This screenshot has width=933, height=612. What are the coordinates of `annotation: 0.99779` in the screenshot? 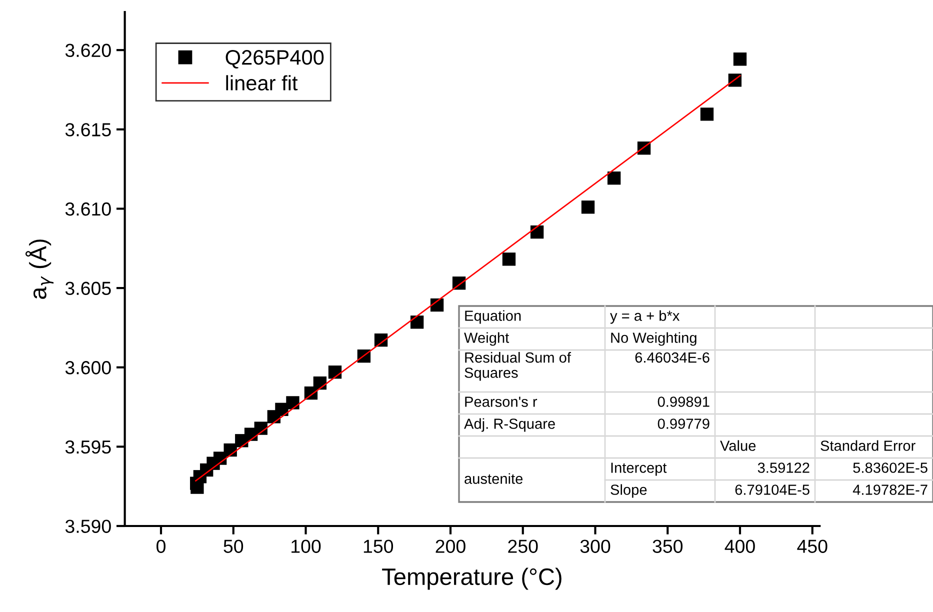 It's located at (684, 423).